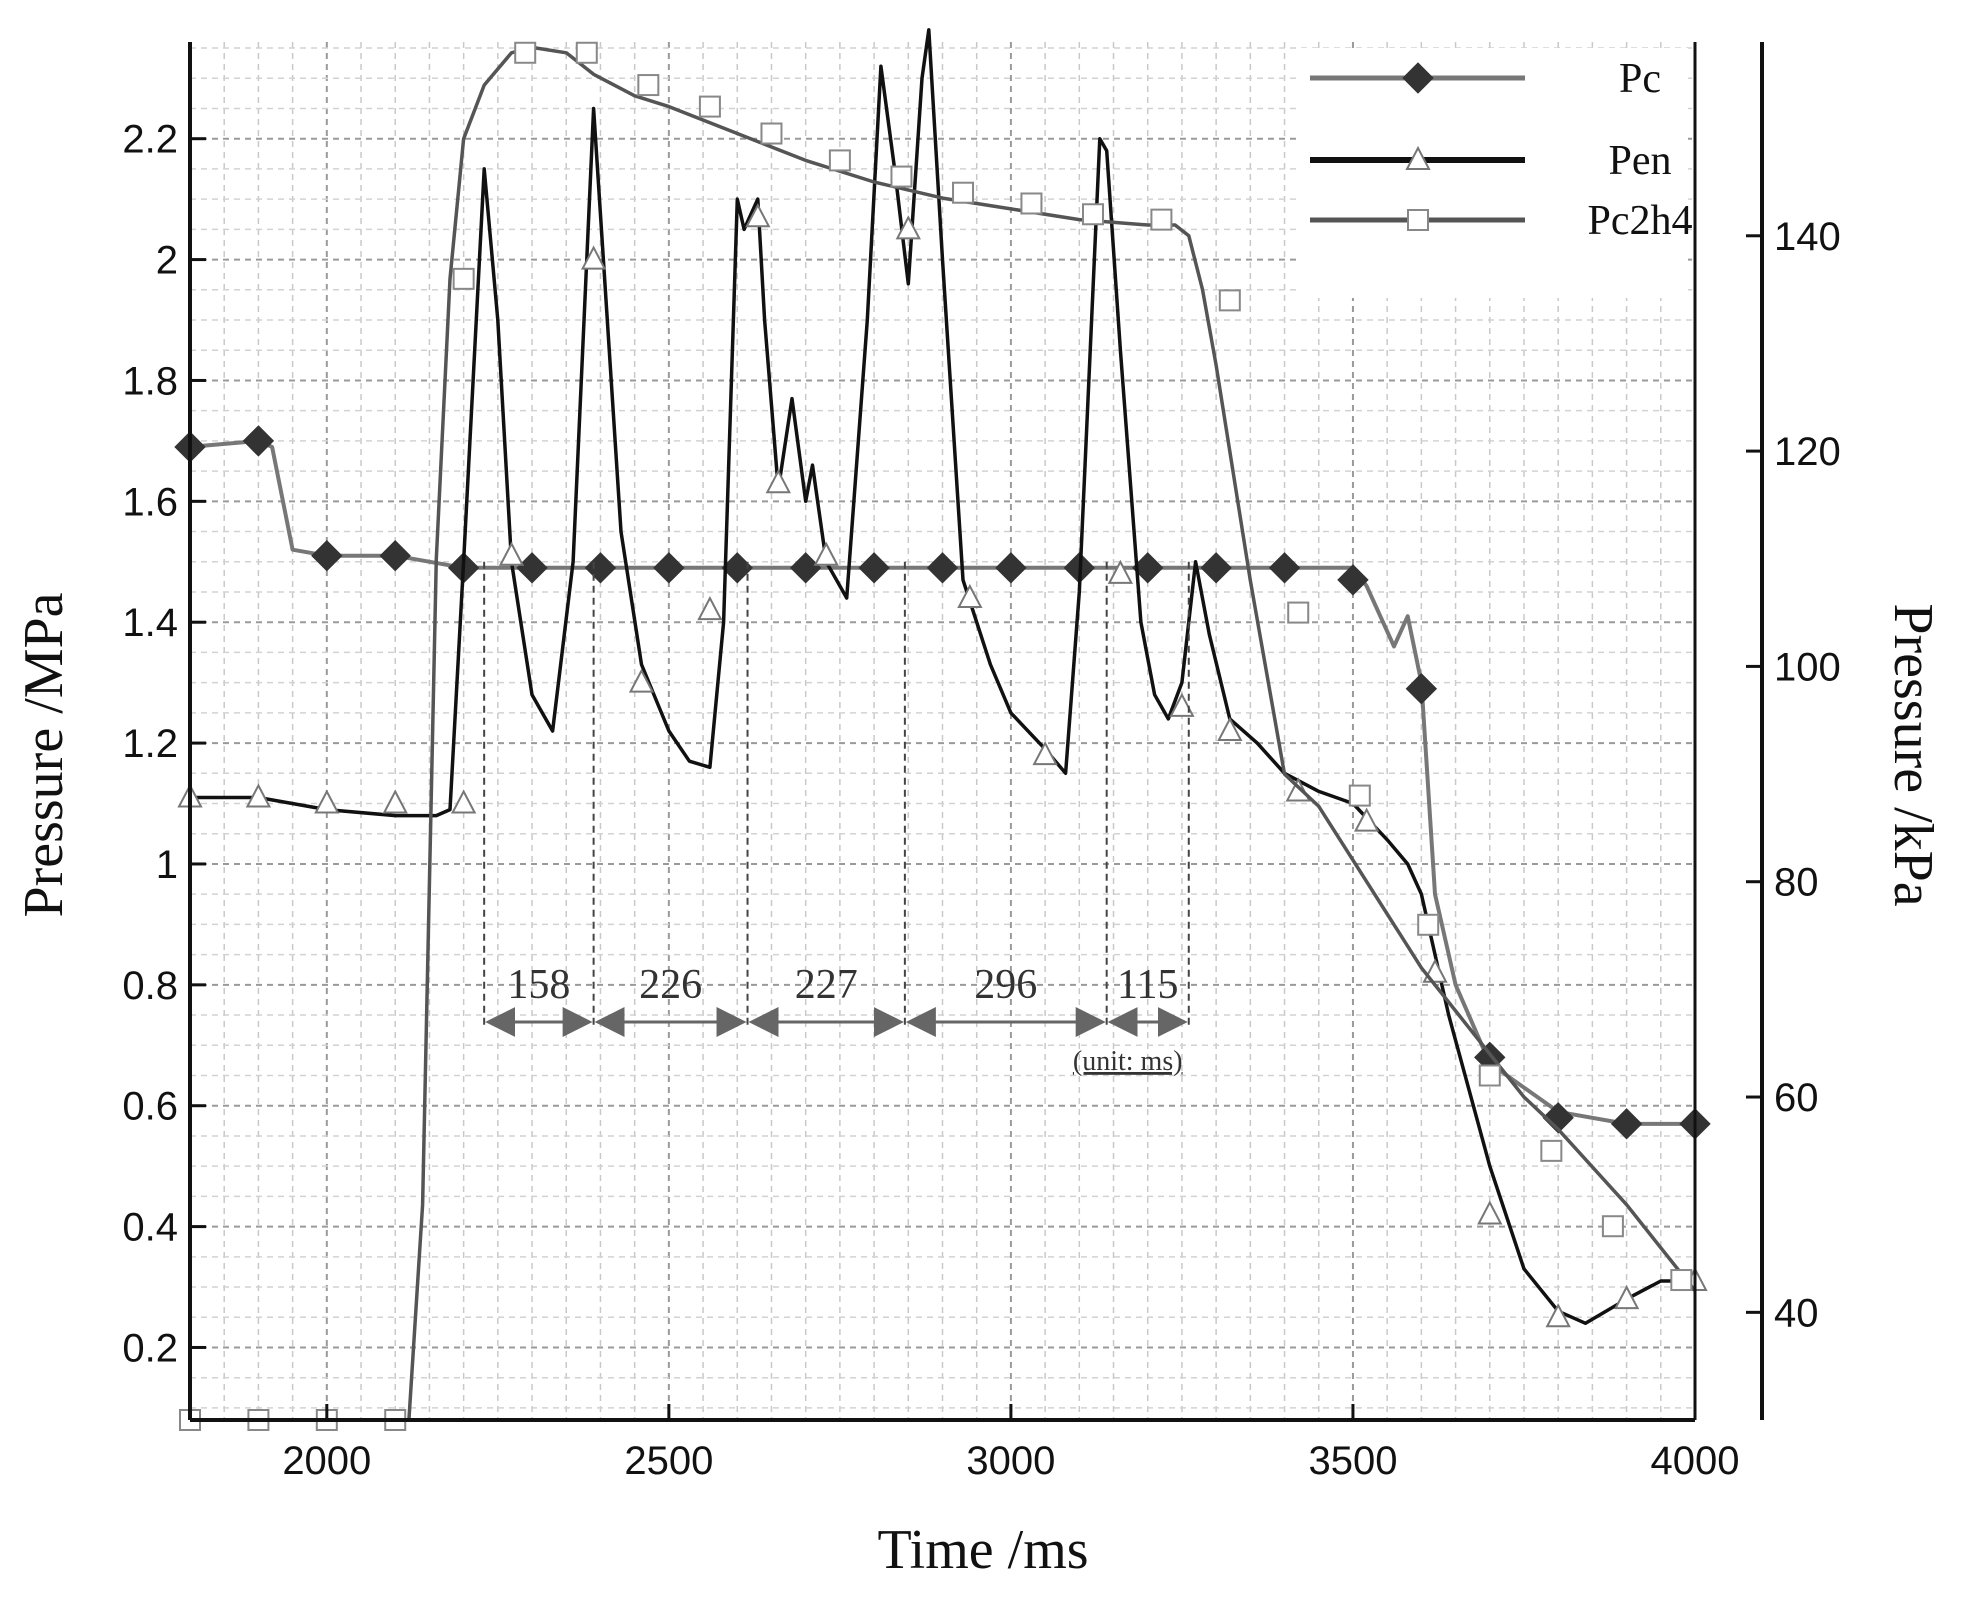 This screenshot has width=1964, height=1600. What do you see at coordinates (538, 985) in the screenshot?
I see `interval-label: 158` at bounding box center [538, 985].